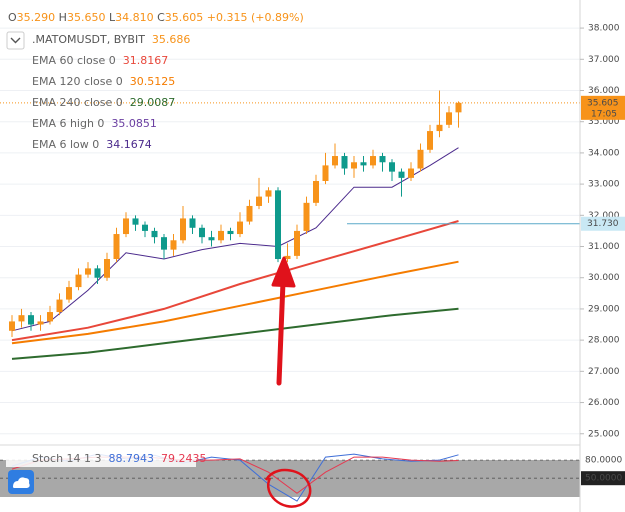  What do you see at coordinates (603, 103) in the screenshot?
I see `last-price-label: 35.605` at bounding box center [603, 103].